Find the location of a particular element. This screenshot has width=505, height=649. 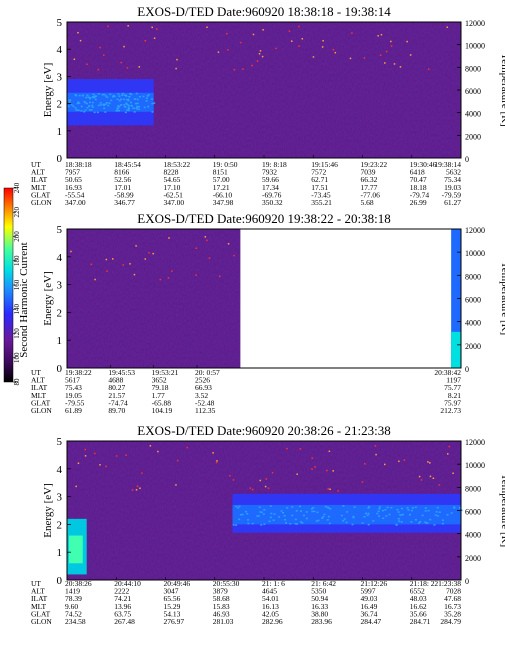

ephemeris-cell: 350.32 is located at coordinates (272, 202).